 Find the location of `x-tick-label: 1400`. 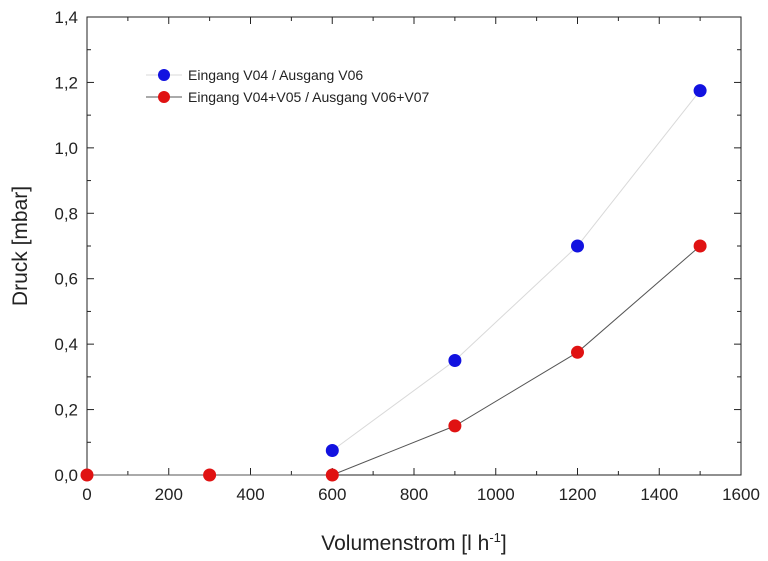

x-tick-label: 1400 is located at coordinates (659, 494).